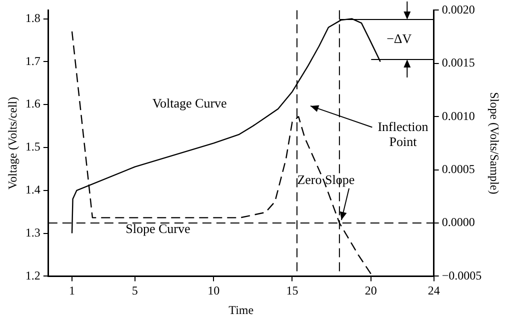  Describe the element at coordinates (326, 179) in the screenshot. I see `annotation: Zero Slope` at that location.